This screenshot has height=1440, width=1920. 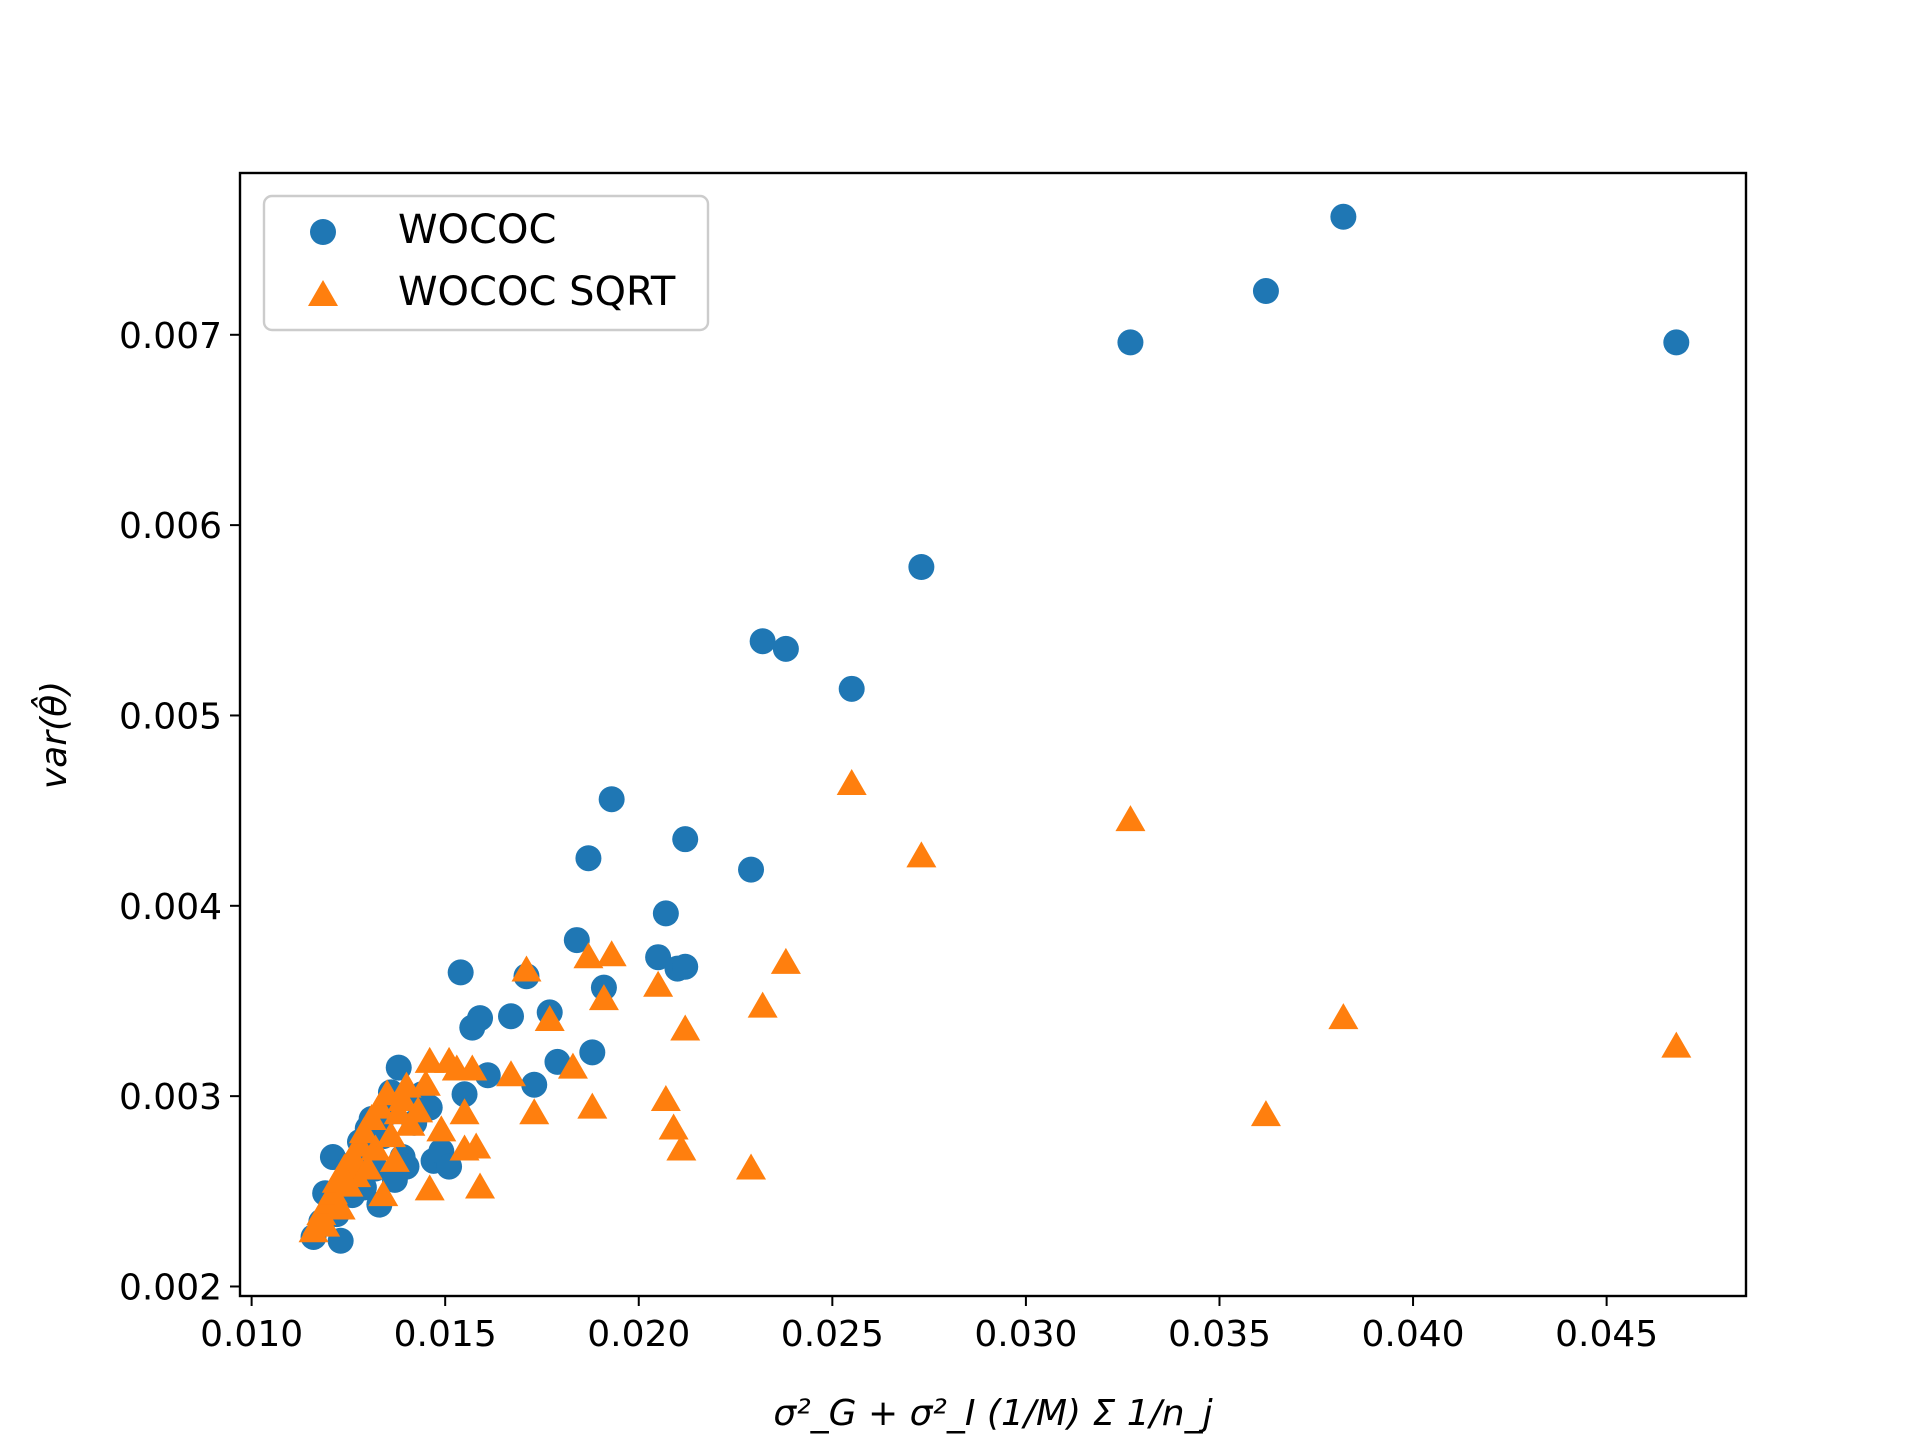 What do you see at coordinates (638, 1334) in the screenshot?
I see `x-tick-label: 0.020` at bounding box center [638, 1334].